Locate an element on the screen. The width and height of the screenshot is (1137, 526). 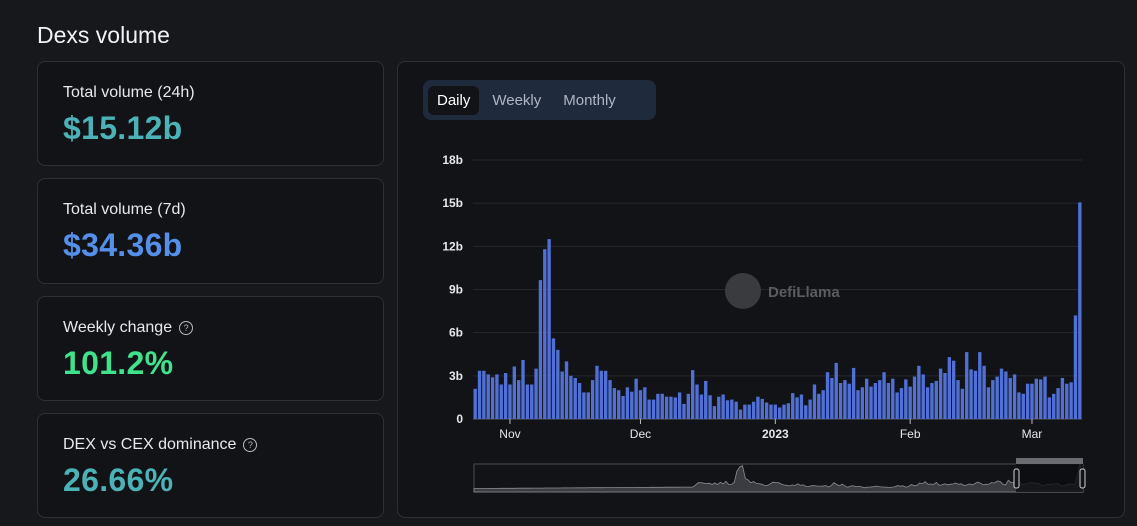
tab-monthly: Monthly is located at coordinates (589, 100).